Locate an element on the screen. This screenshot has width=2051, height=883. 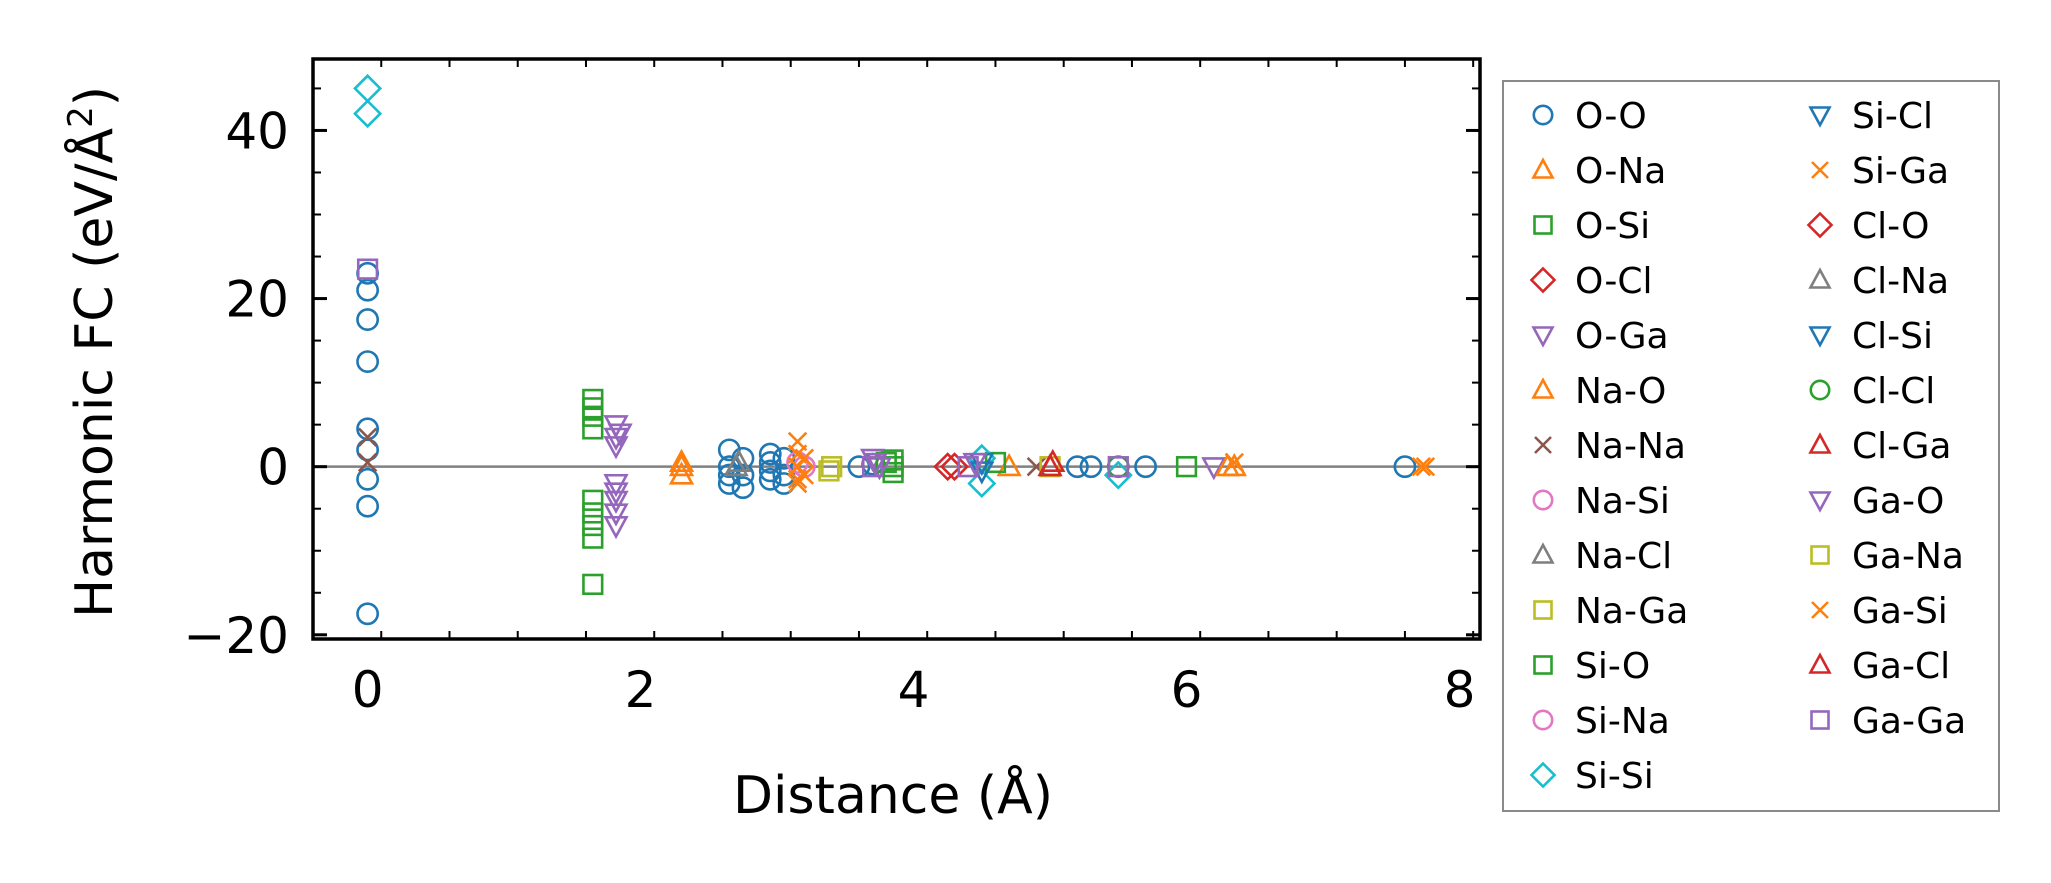
legend-label: Cl-Cl is located at coordinates (1893, 391).